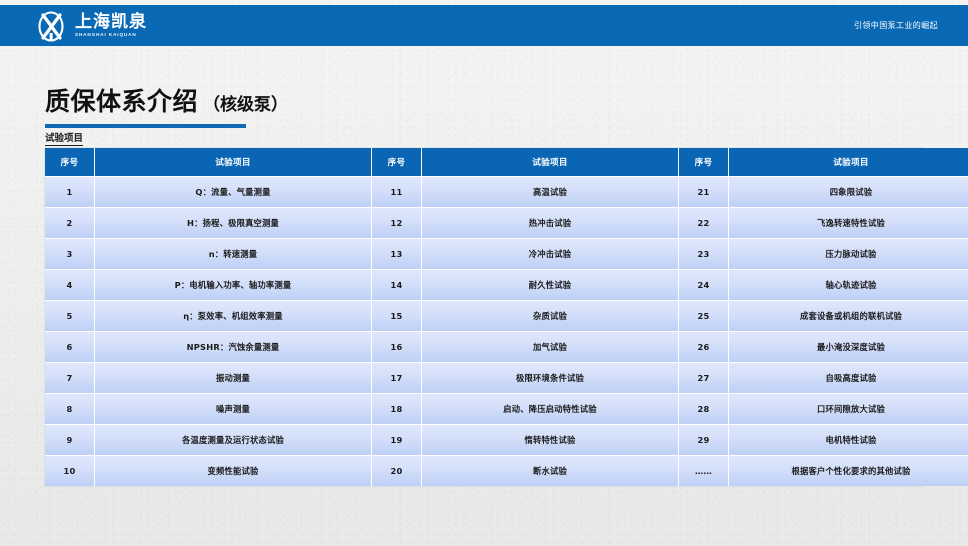  What do you see at coordinates (70, 223) in the screenshot?
I see `cell-no: 2` at bounding box center [70, 223].